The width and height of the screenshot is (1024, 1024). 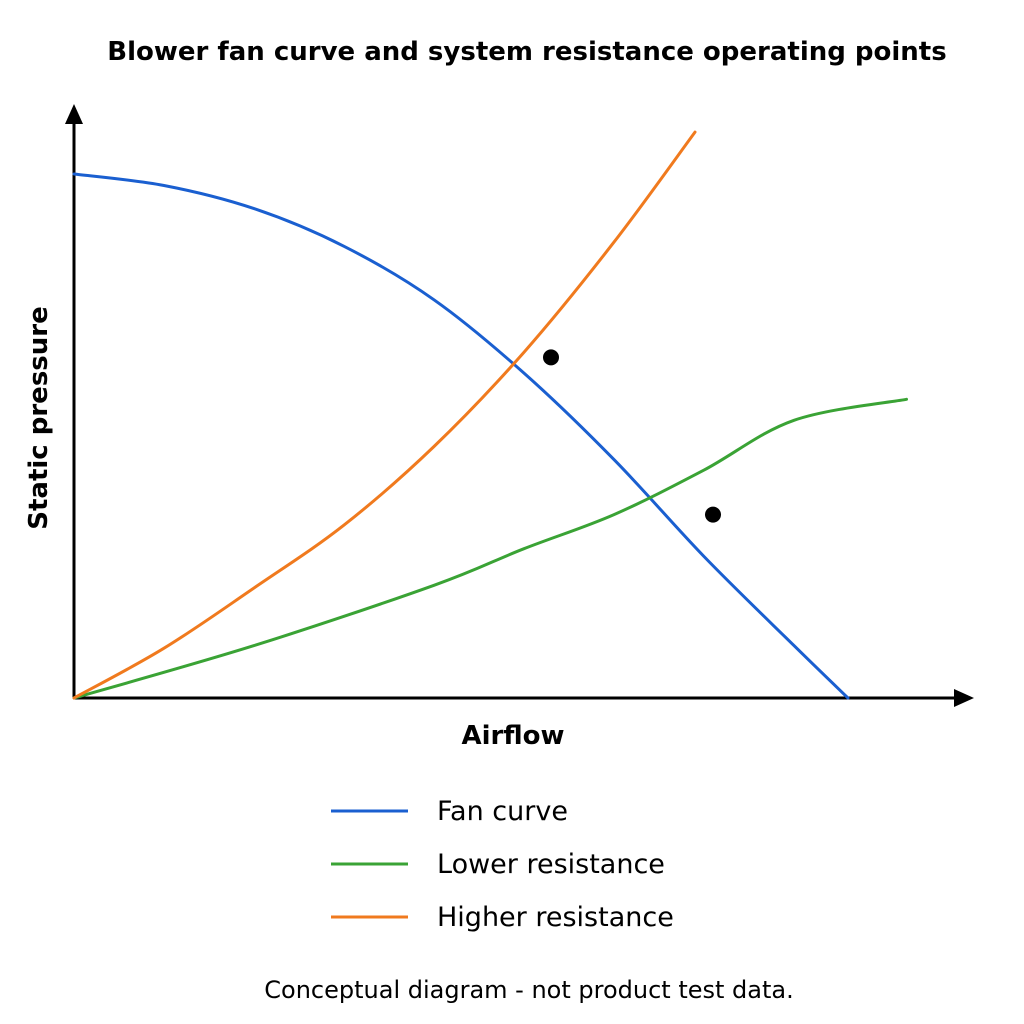 I want to click on x-axis-arrow, so click(x=964, y=698).